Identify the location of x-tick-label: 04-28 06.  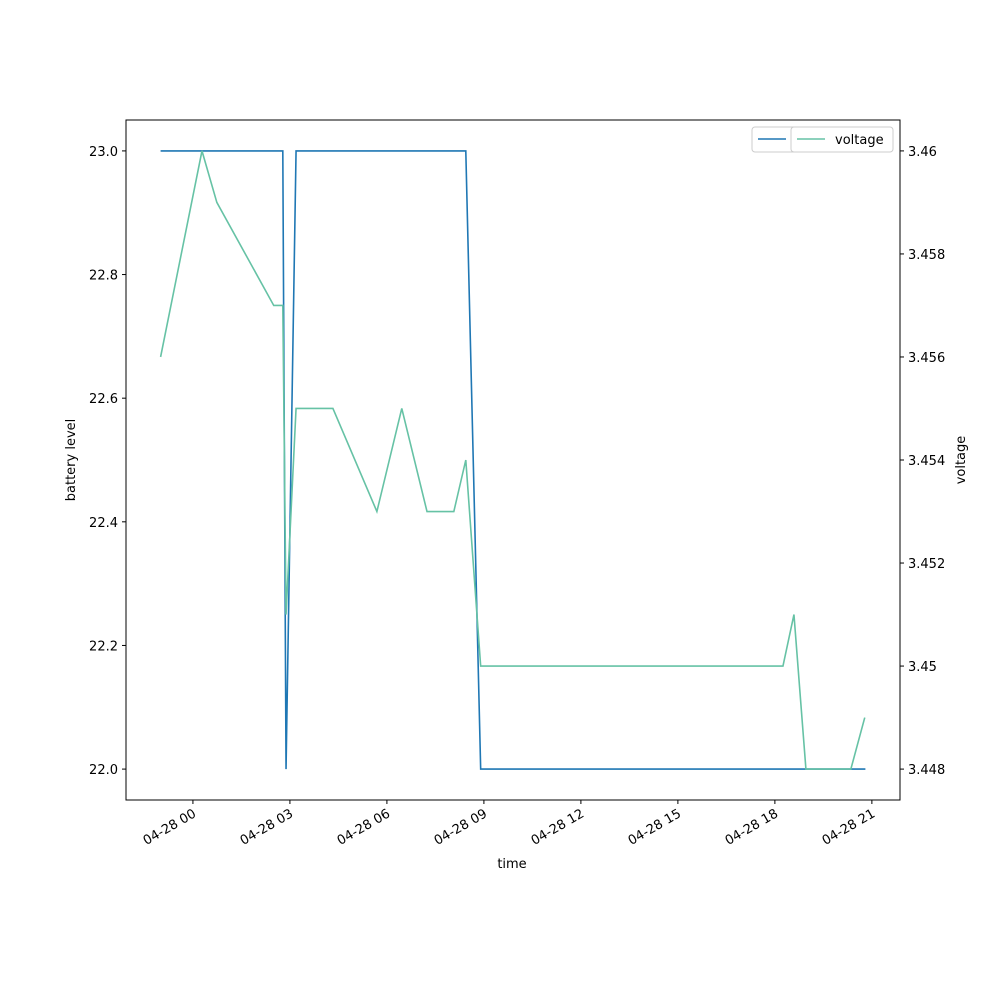
(364, 827).